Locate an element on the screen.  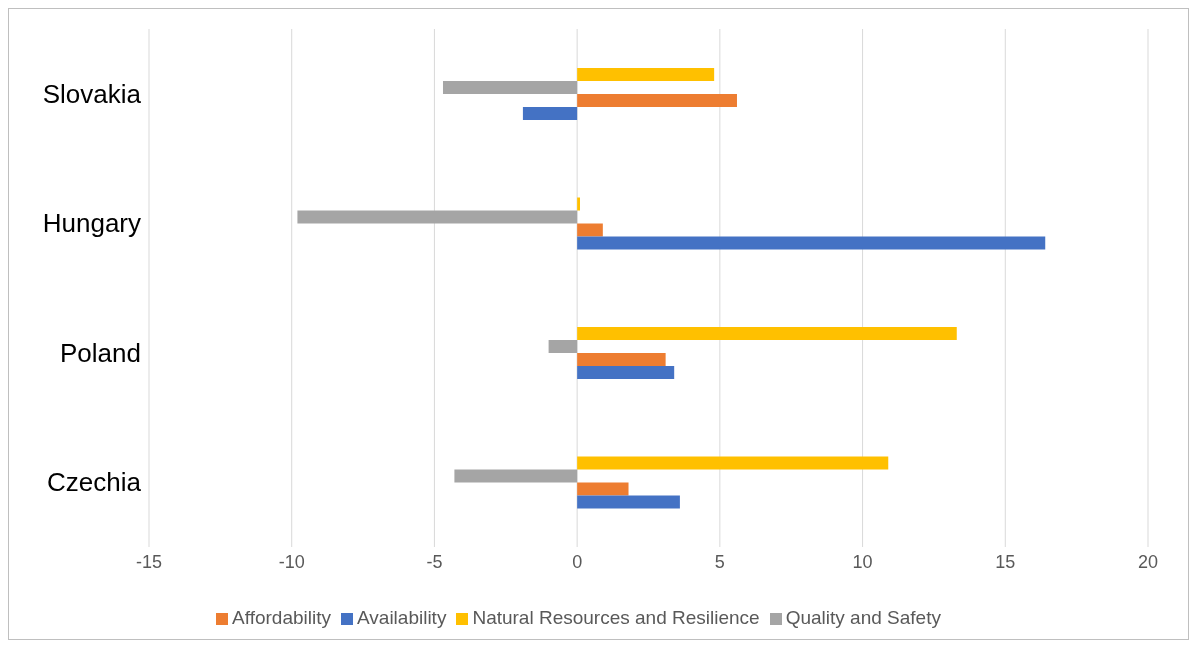
legend-label: Availability is located at coordinates (401, 617).